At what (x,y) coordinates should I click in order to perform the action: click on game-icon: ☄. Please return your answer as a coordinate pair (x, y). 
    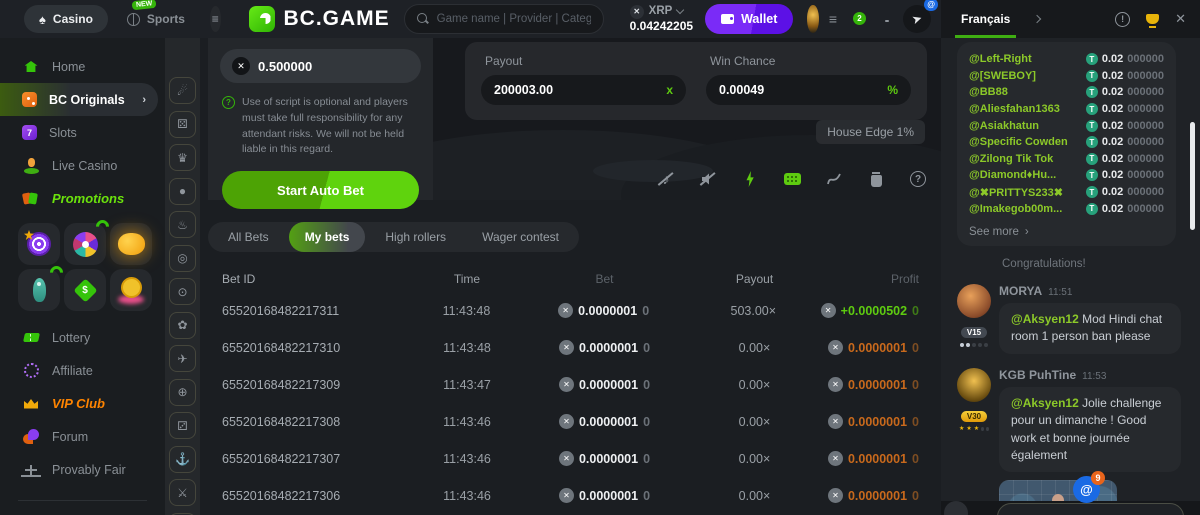
    Looking at the image, I should click on (182, 90).